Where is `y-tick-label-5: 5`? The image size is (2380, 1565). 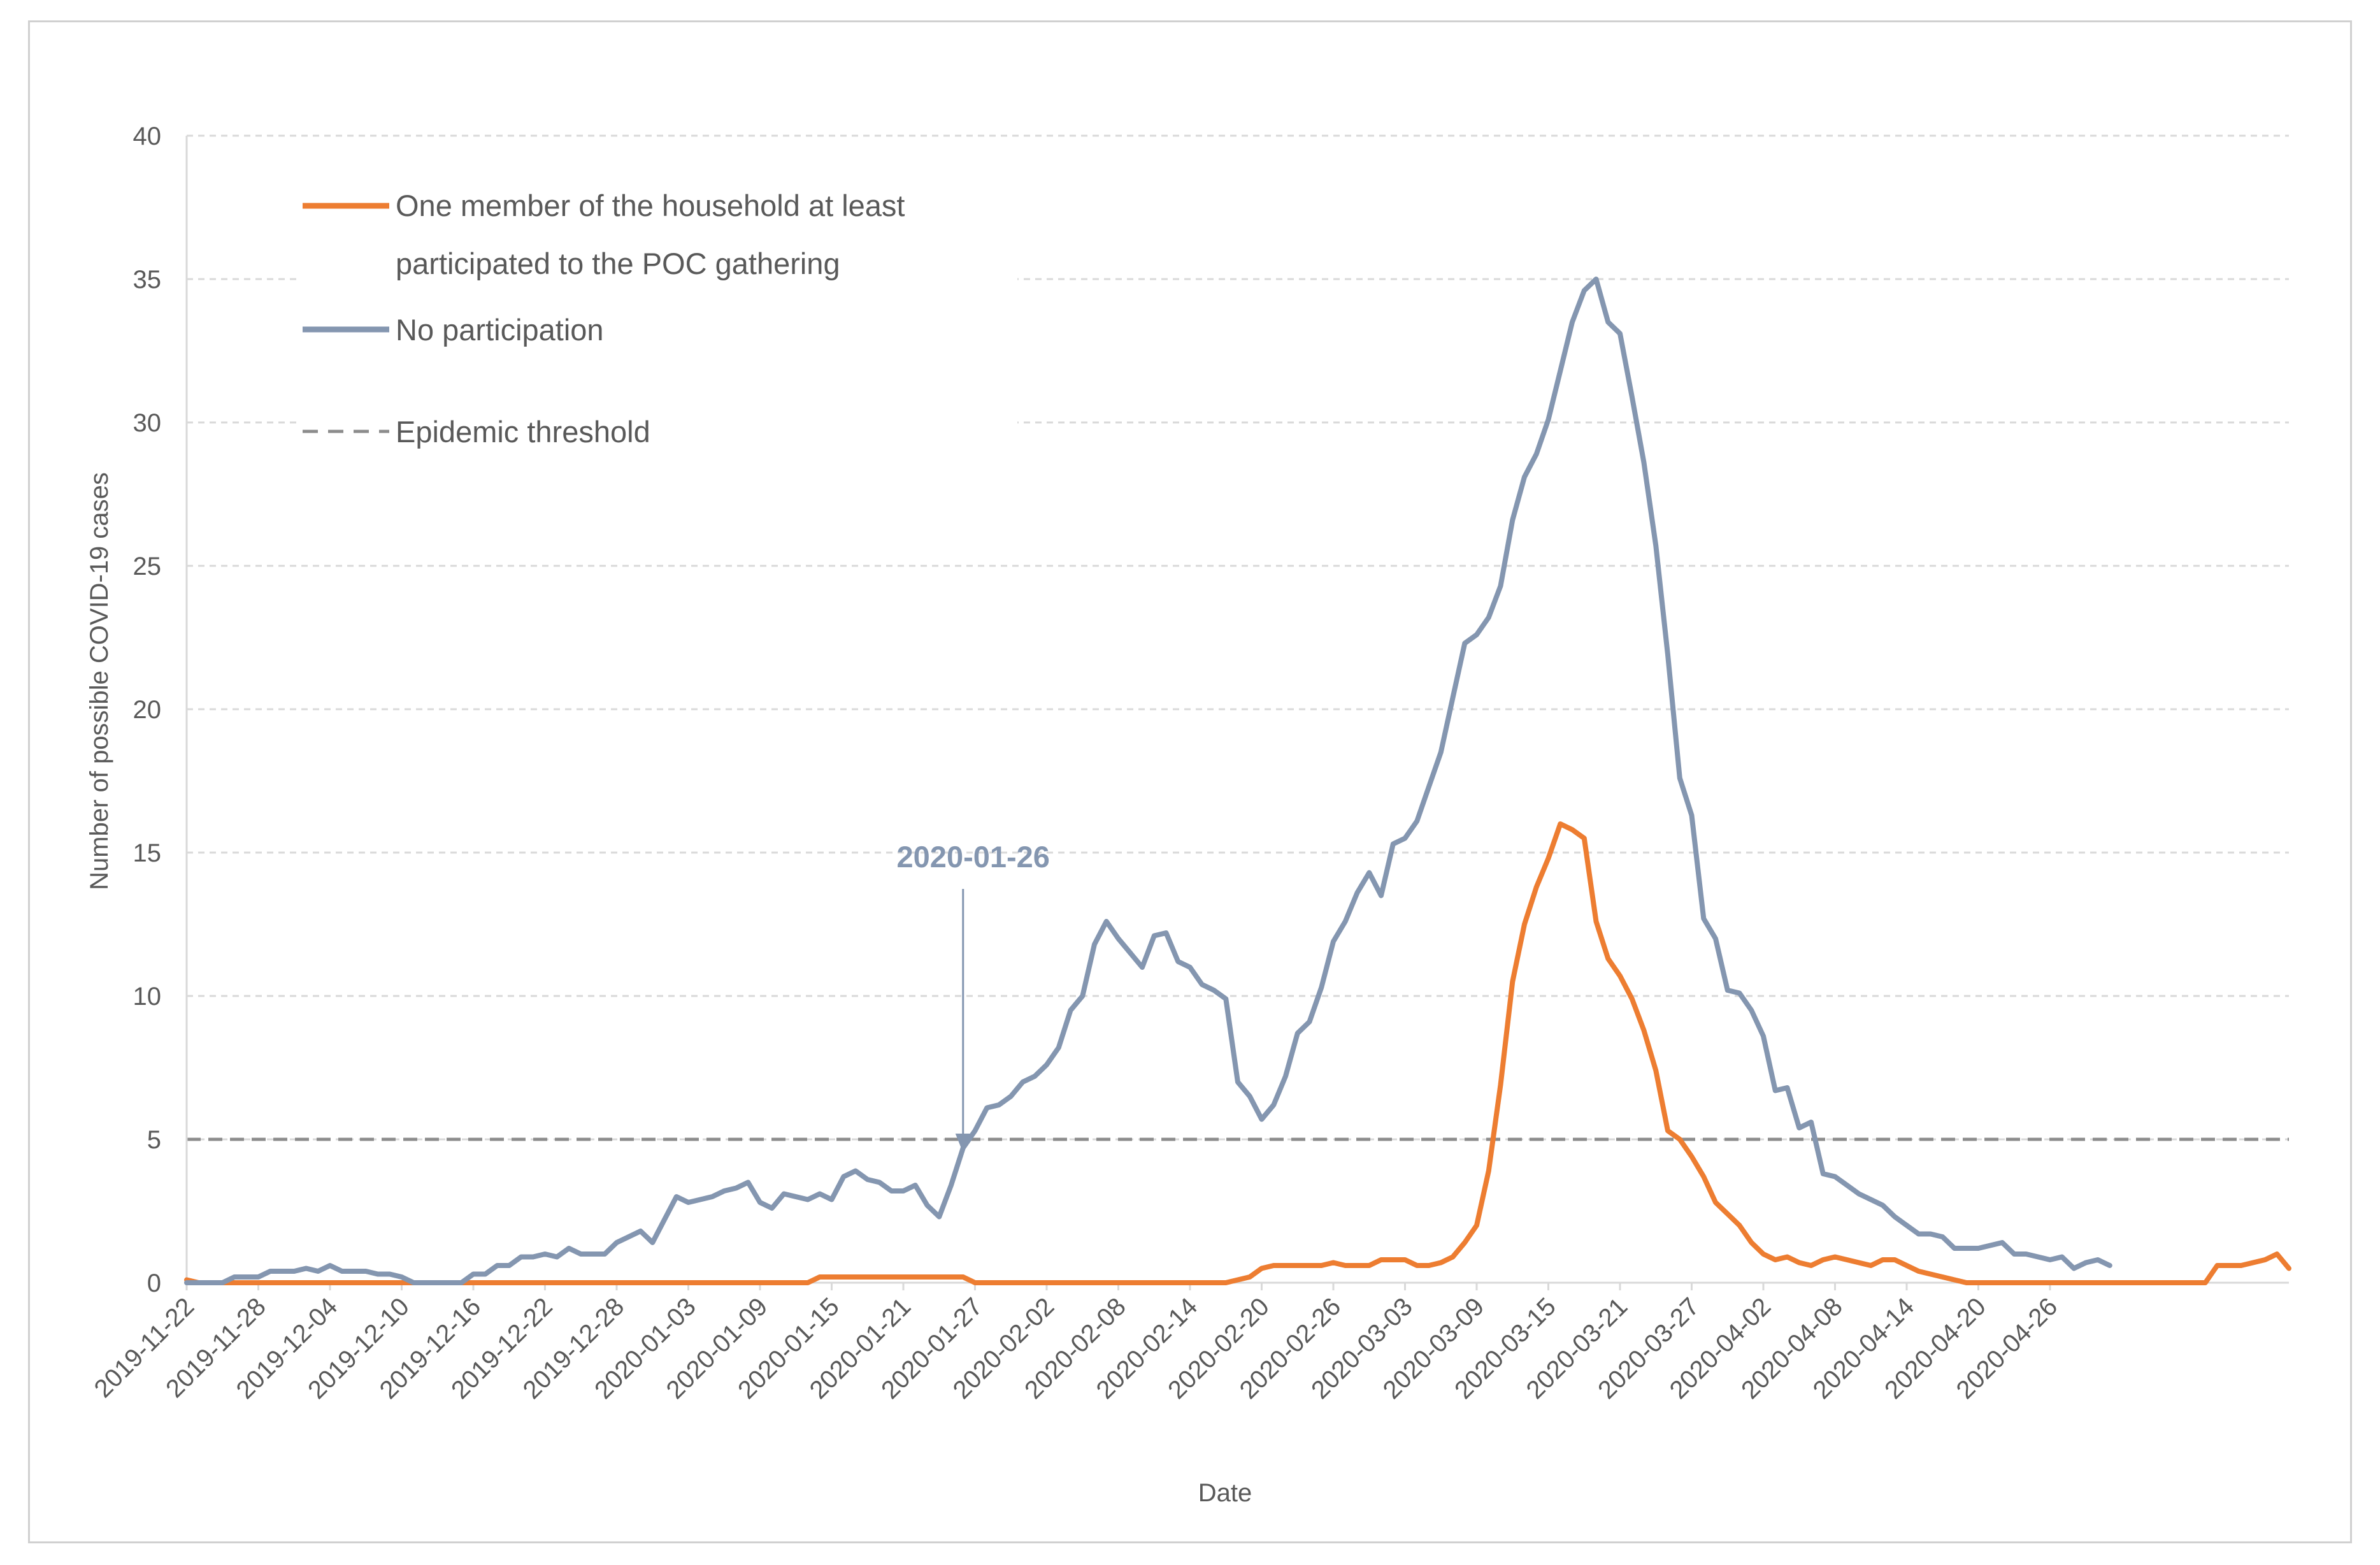
y-tick-label-5: 5 is located at coordinates (154, 1140).